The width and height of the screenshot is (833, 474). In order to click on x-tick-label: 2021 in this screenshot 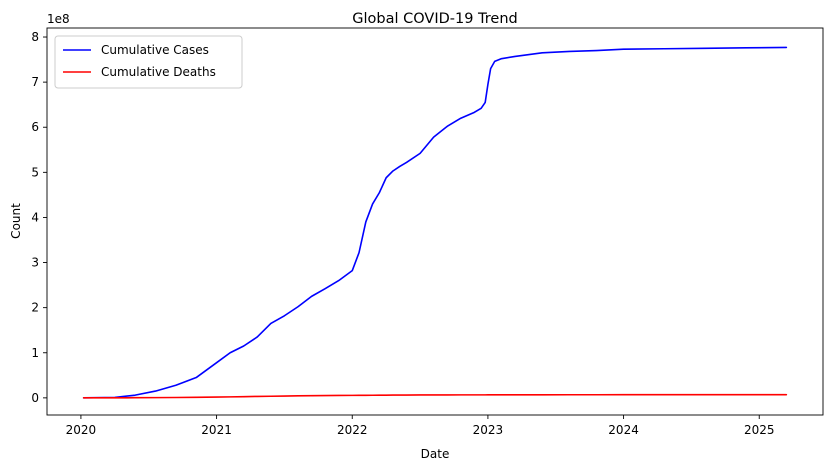, I will do `click(216, 430)`.